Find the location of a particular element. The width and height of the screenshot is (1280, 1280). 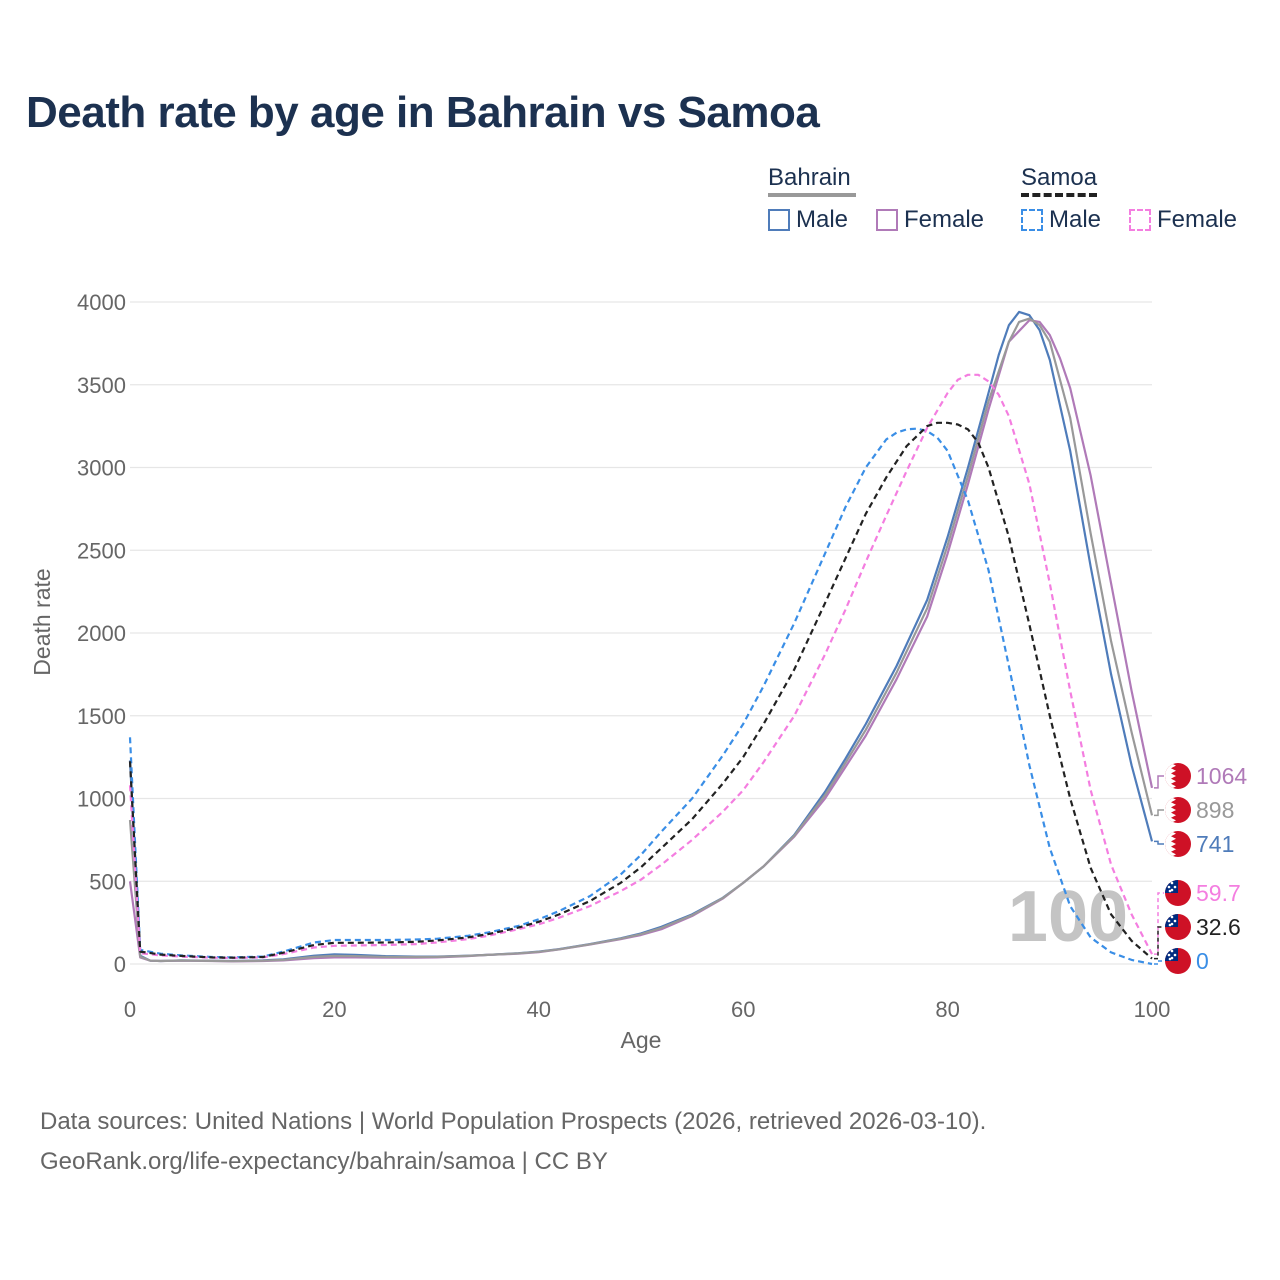

x-tick-label: 60 is located at coordinates (743, 1009).